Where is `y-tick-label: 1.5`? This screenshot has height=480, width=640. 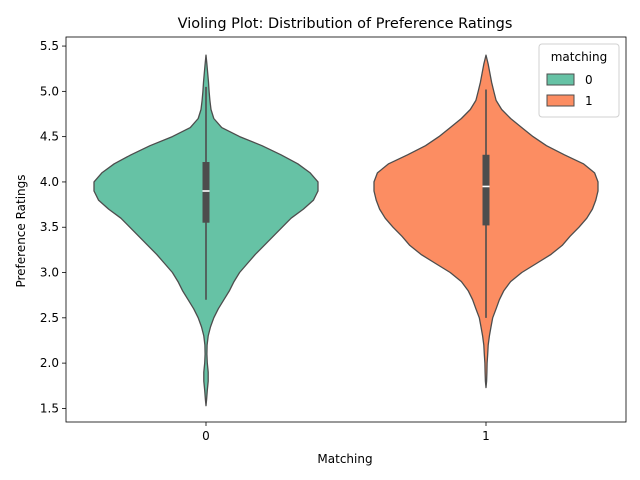
y-tick-label: 1.5 is located at coordinates (49, 408).